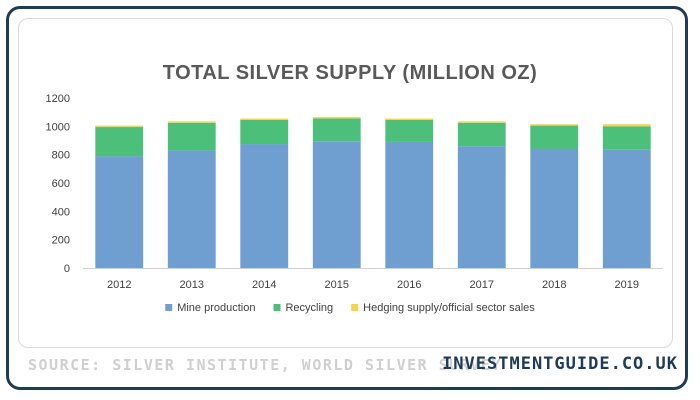  What do you see at coordinates (409, 285) in the screenshot?
I see `x-tick-label: 2016` at bounding box center [409, 285].